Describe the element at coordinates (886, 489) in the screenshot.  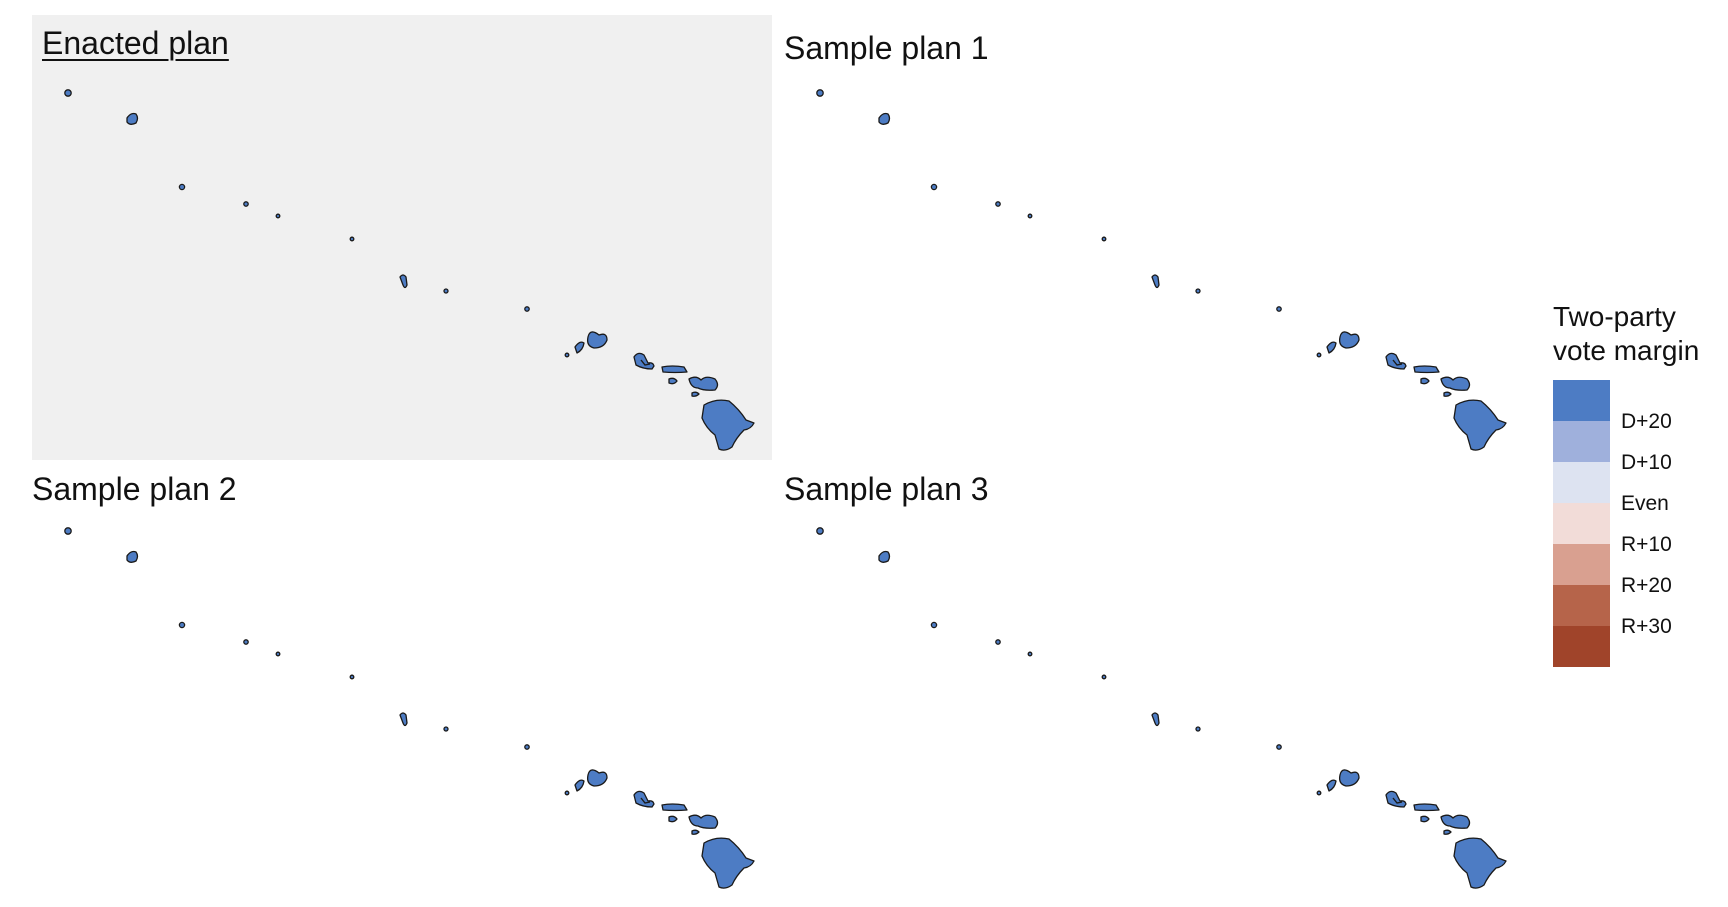
I see `panel-title: Sample plan 3` at that location.